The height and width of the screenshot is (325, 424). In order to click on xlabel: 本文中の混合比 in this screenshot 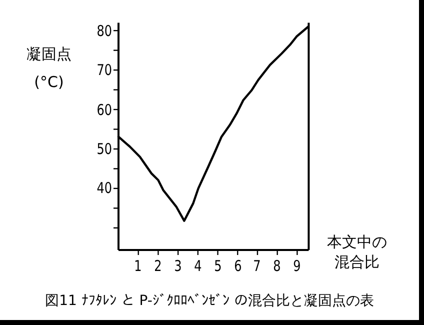, I will do `click(357, 252)`.